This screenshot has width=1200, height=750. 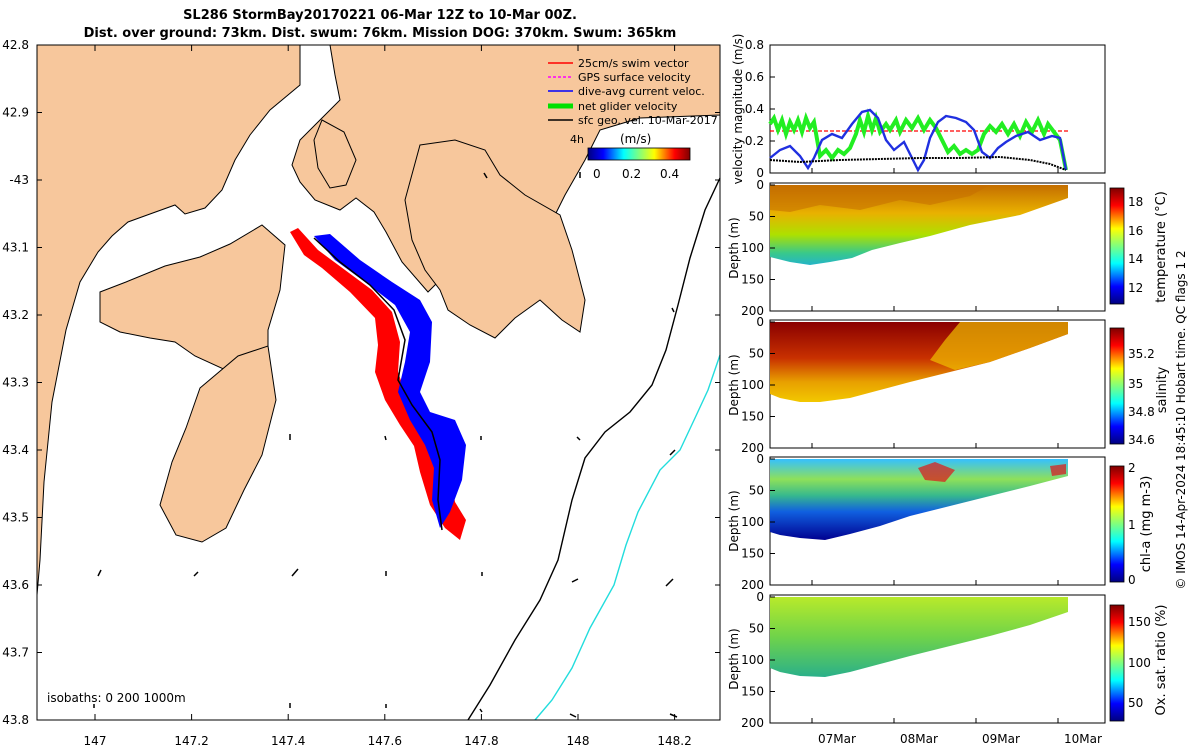 I want to click on time-tick-label: 07Mar, so click(x=837, y=739).